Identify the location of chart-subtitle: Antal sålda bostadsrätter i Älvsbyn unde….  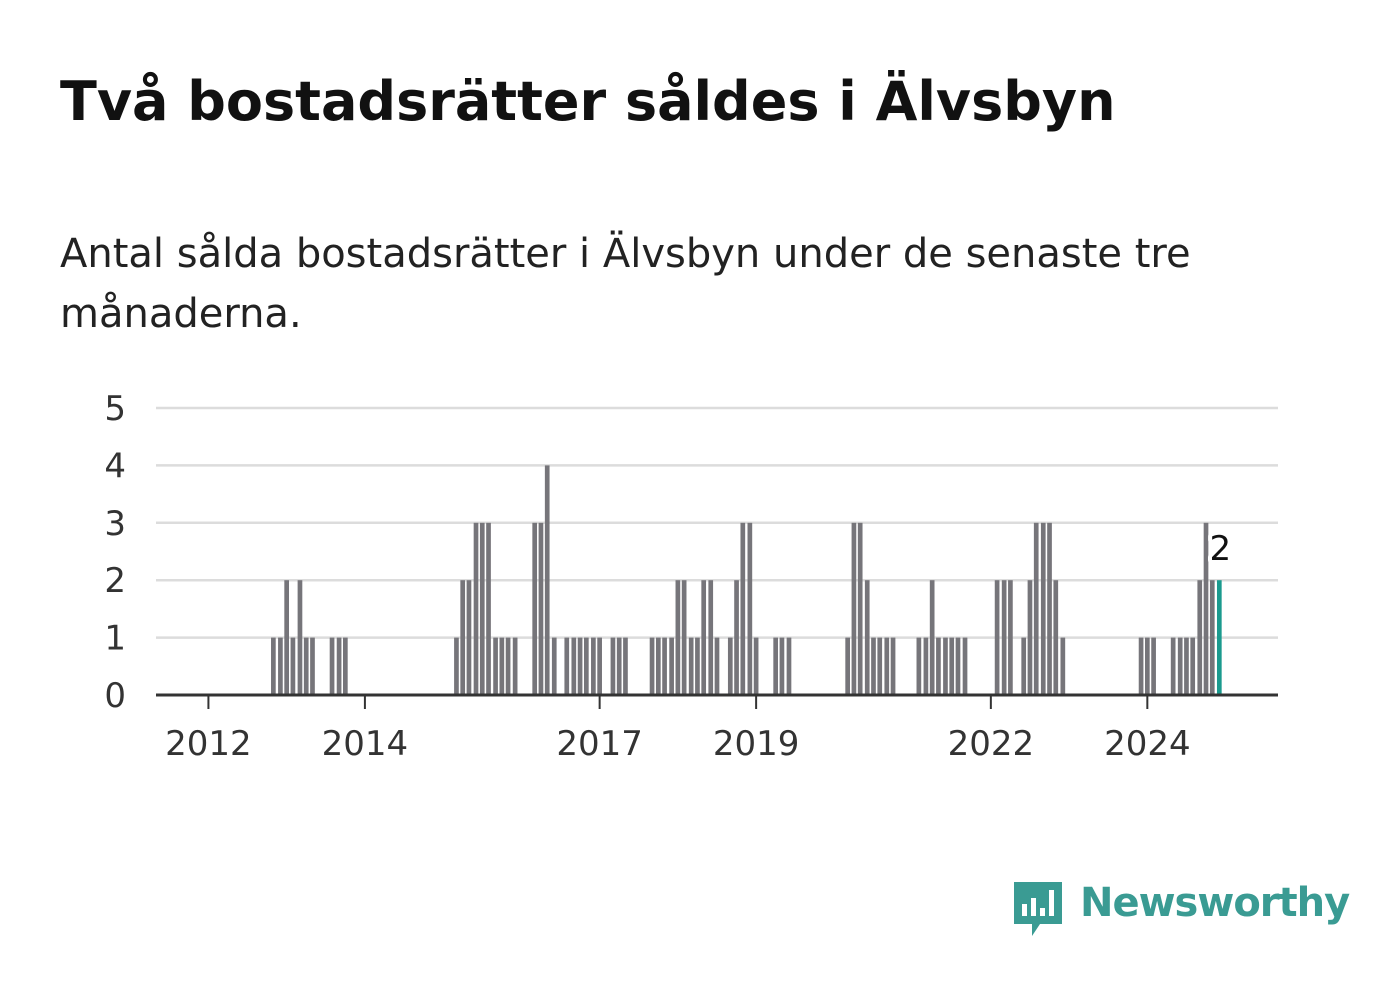
(625, 284).